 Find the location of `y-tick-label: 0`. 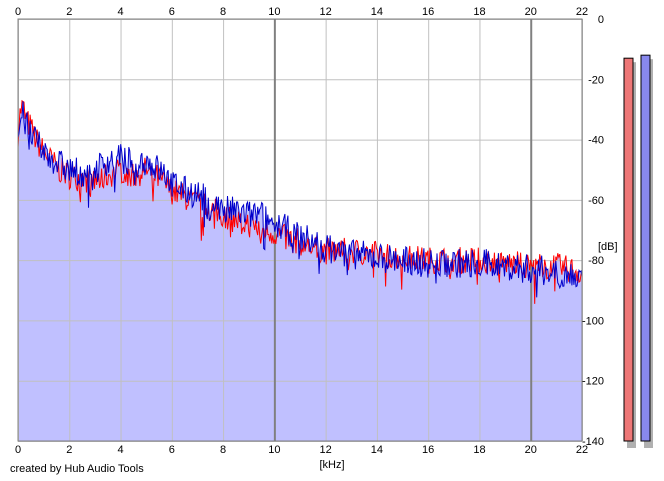

y-tick-label: 0 is located at coordinates (601, 20).